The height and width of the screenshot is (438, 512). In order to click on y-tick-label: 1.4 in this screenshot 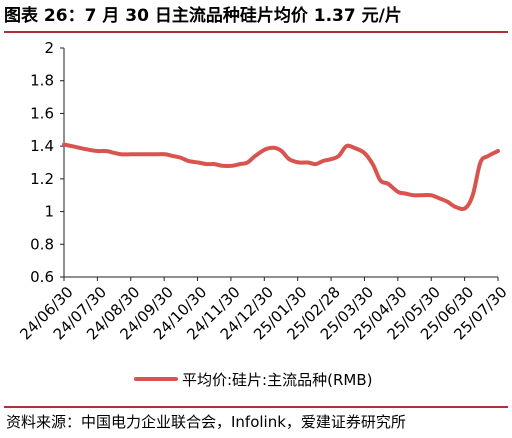, I will do `click(42, 146)`.